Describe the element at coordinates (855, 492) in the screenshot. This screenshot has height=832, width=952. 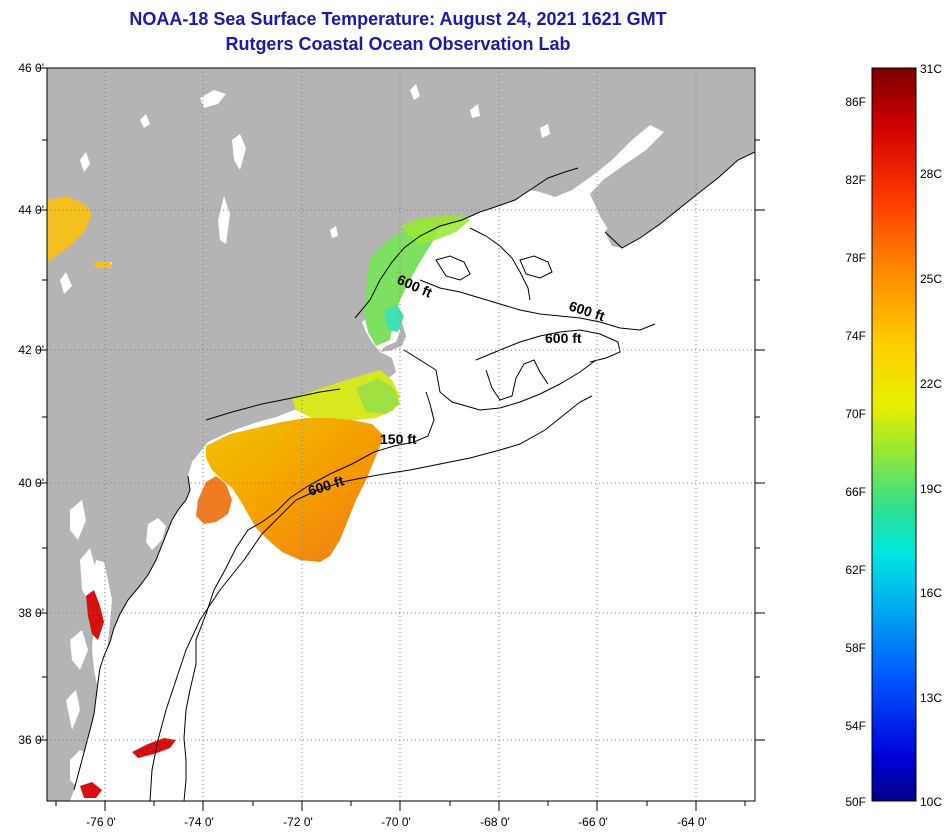
I see `colorbar-label-66f: 66F` at that location.